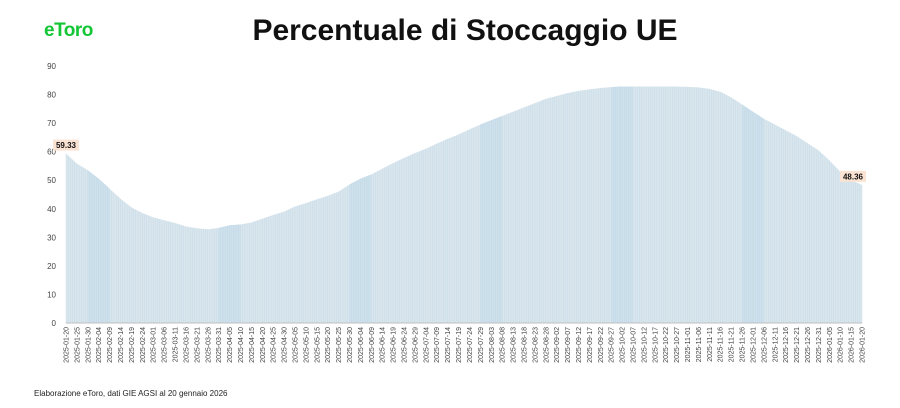 The height and width of the screenshot is (408, 900). What do you see at coordinates (176, 344) in the screenshot?
I see `x-tick-label: 2025-03-11` at bounding box center [176, 344].